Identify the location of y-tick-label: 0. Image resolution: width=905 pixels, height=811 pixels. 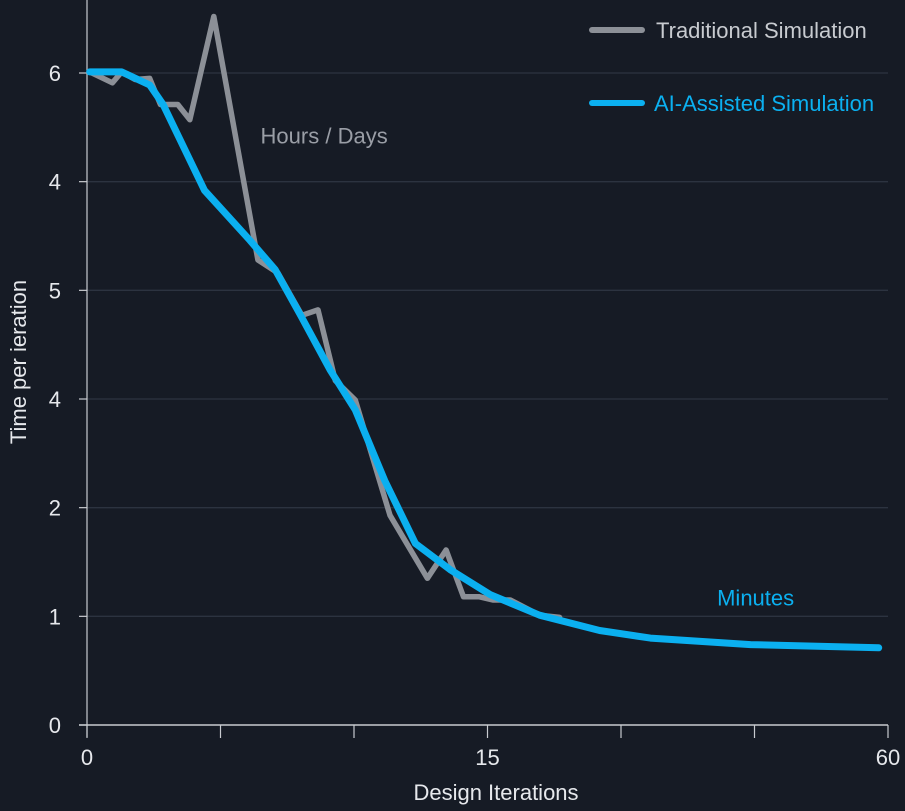
(55, 725).